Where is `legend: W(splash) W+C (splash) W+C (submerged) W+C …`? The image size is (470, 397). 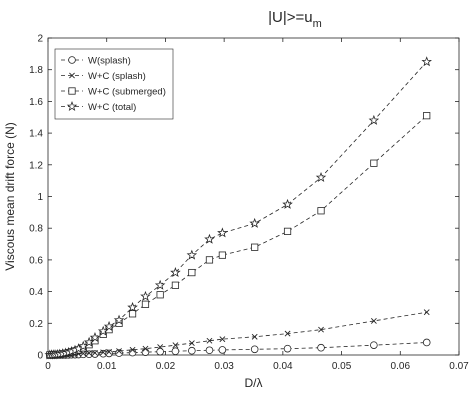
legend: W(splash) W+C (splash) W+C (submerged) W+C … is located at coordinates (114, 84).